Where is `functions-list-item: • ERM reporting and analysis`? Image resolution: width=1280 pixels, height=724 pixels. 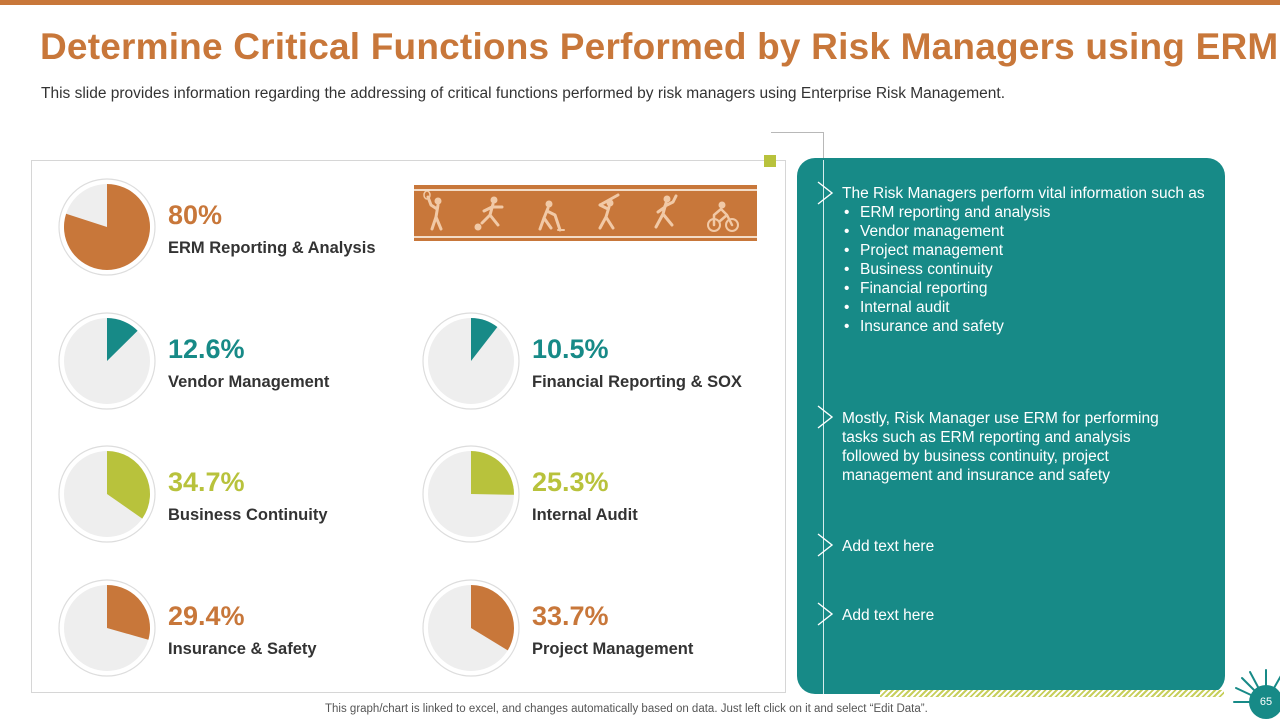
functions-list-item: • ERM reporting and analysis is located at coordinates (1023, 212).